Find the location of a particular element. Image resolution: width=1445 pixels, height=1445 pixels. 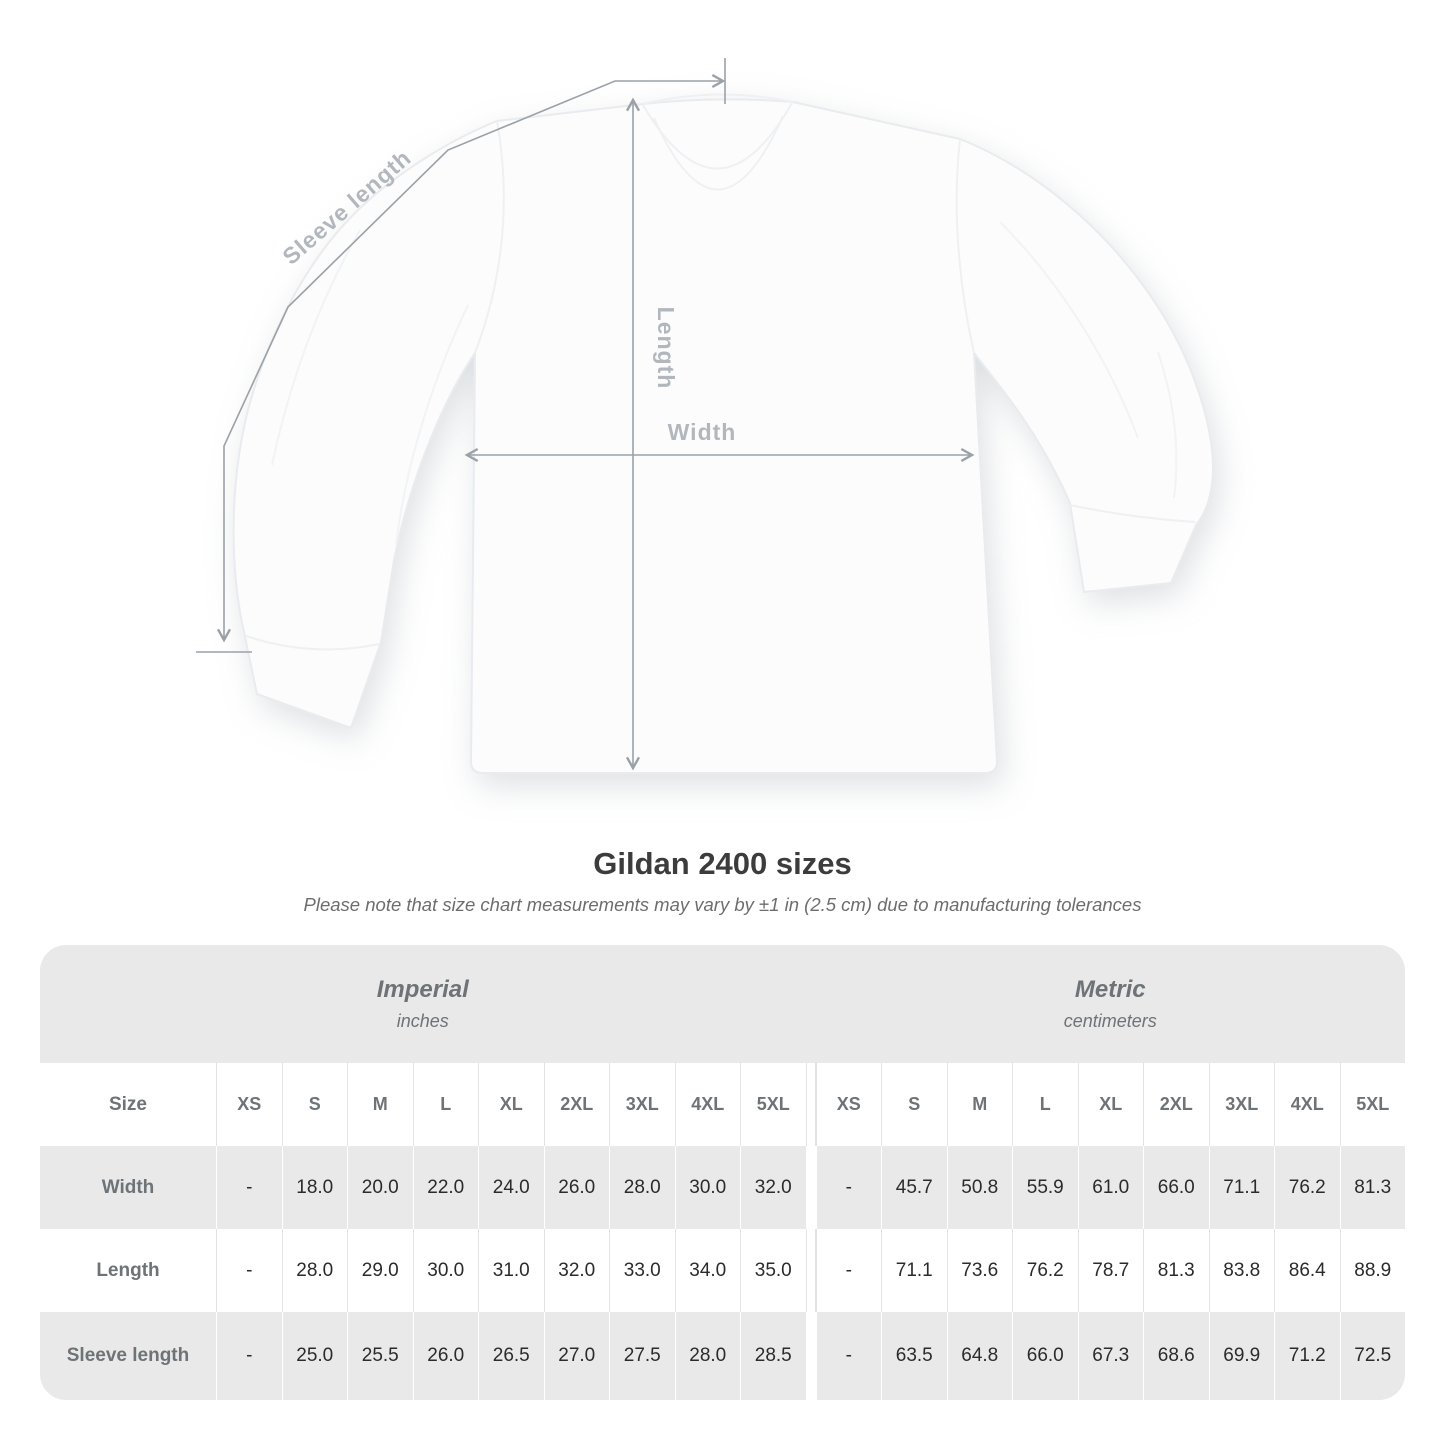

width-dimension: Width is located at coordinates (719, 441).